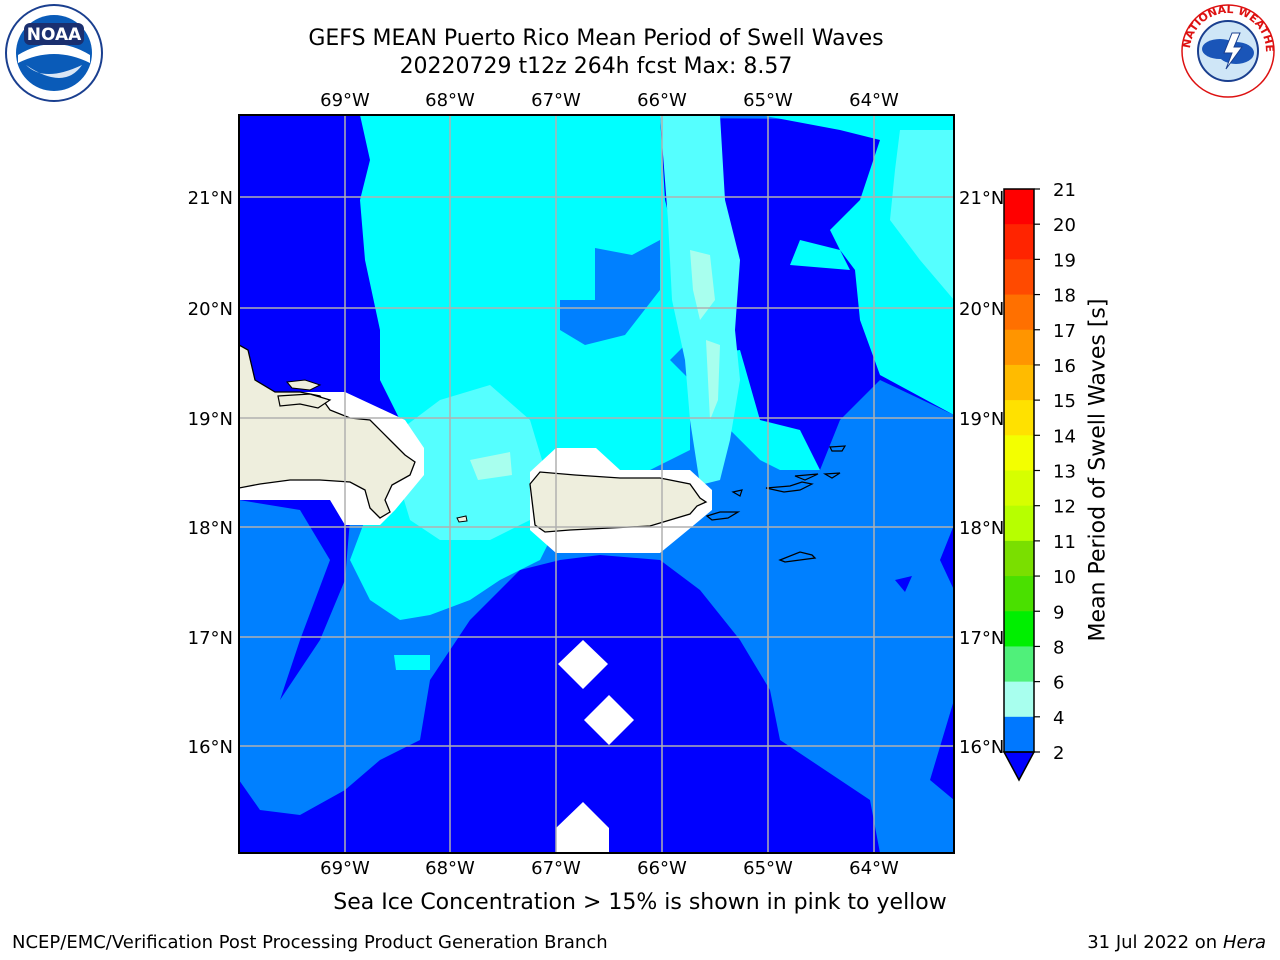 This screenshot has width=1280, height=960. Describe the element at coordinates (1064, 225) in the screenshot. I see `colorbar-tick-label: 20` at that location.